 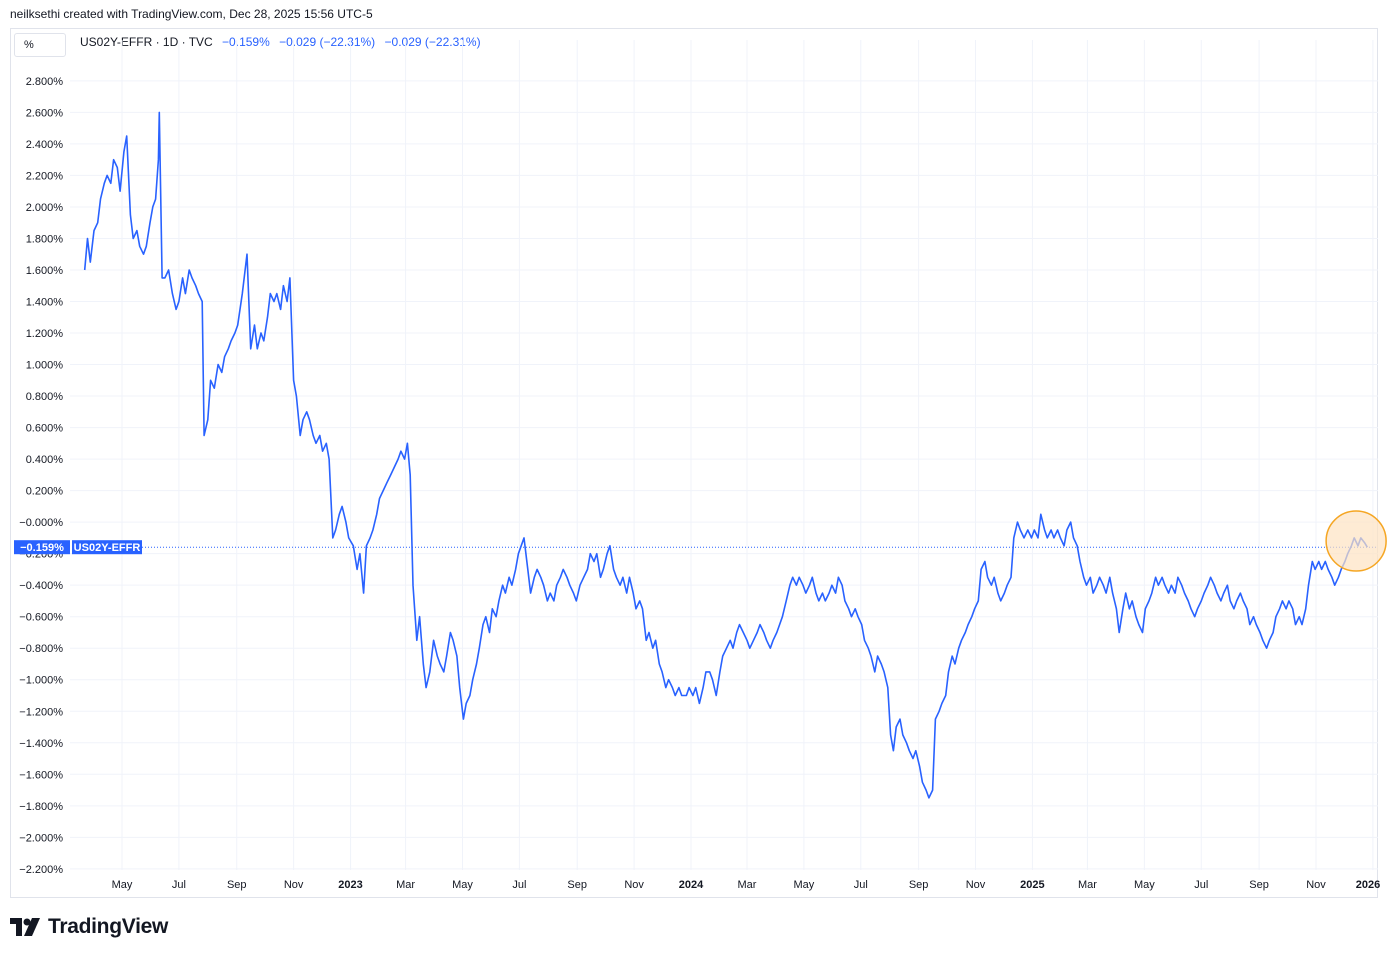 What do you see at coordinates (41, 838) in the screenshot?
I see `y-tick-label: −2.000%` at bounding box center [41, 838].